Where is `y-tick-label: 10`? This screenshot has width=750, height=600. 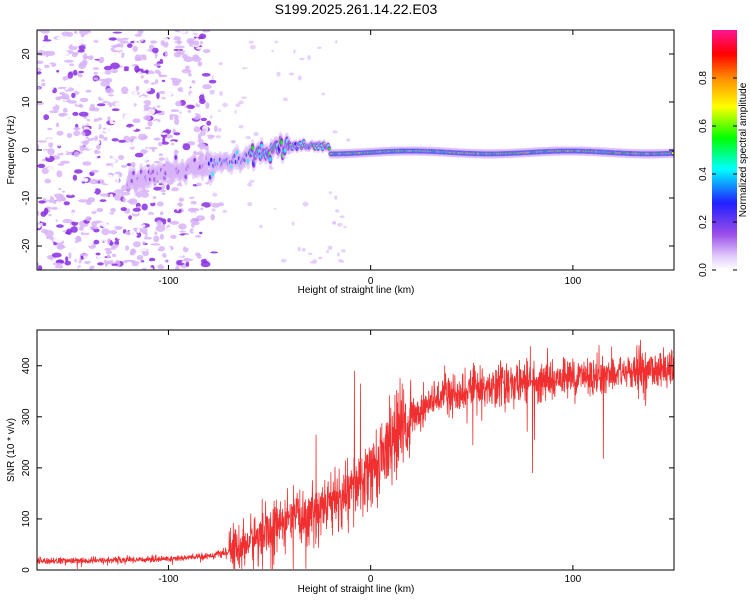
y-tick-label: 10 is located at coordinates (26, 102).